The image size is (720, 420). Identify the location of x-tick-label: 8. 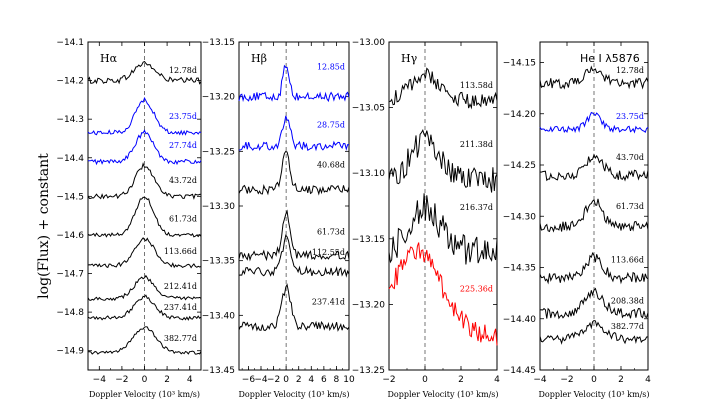
(337, 380).